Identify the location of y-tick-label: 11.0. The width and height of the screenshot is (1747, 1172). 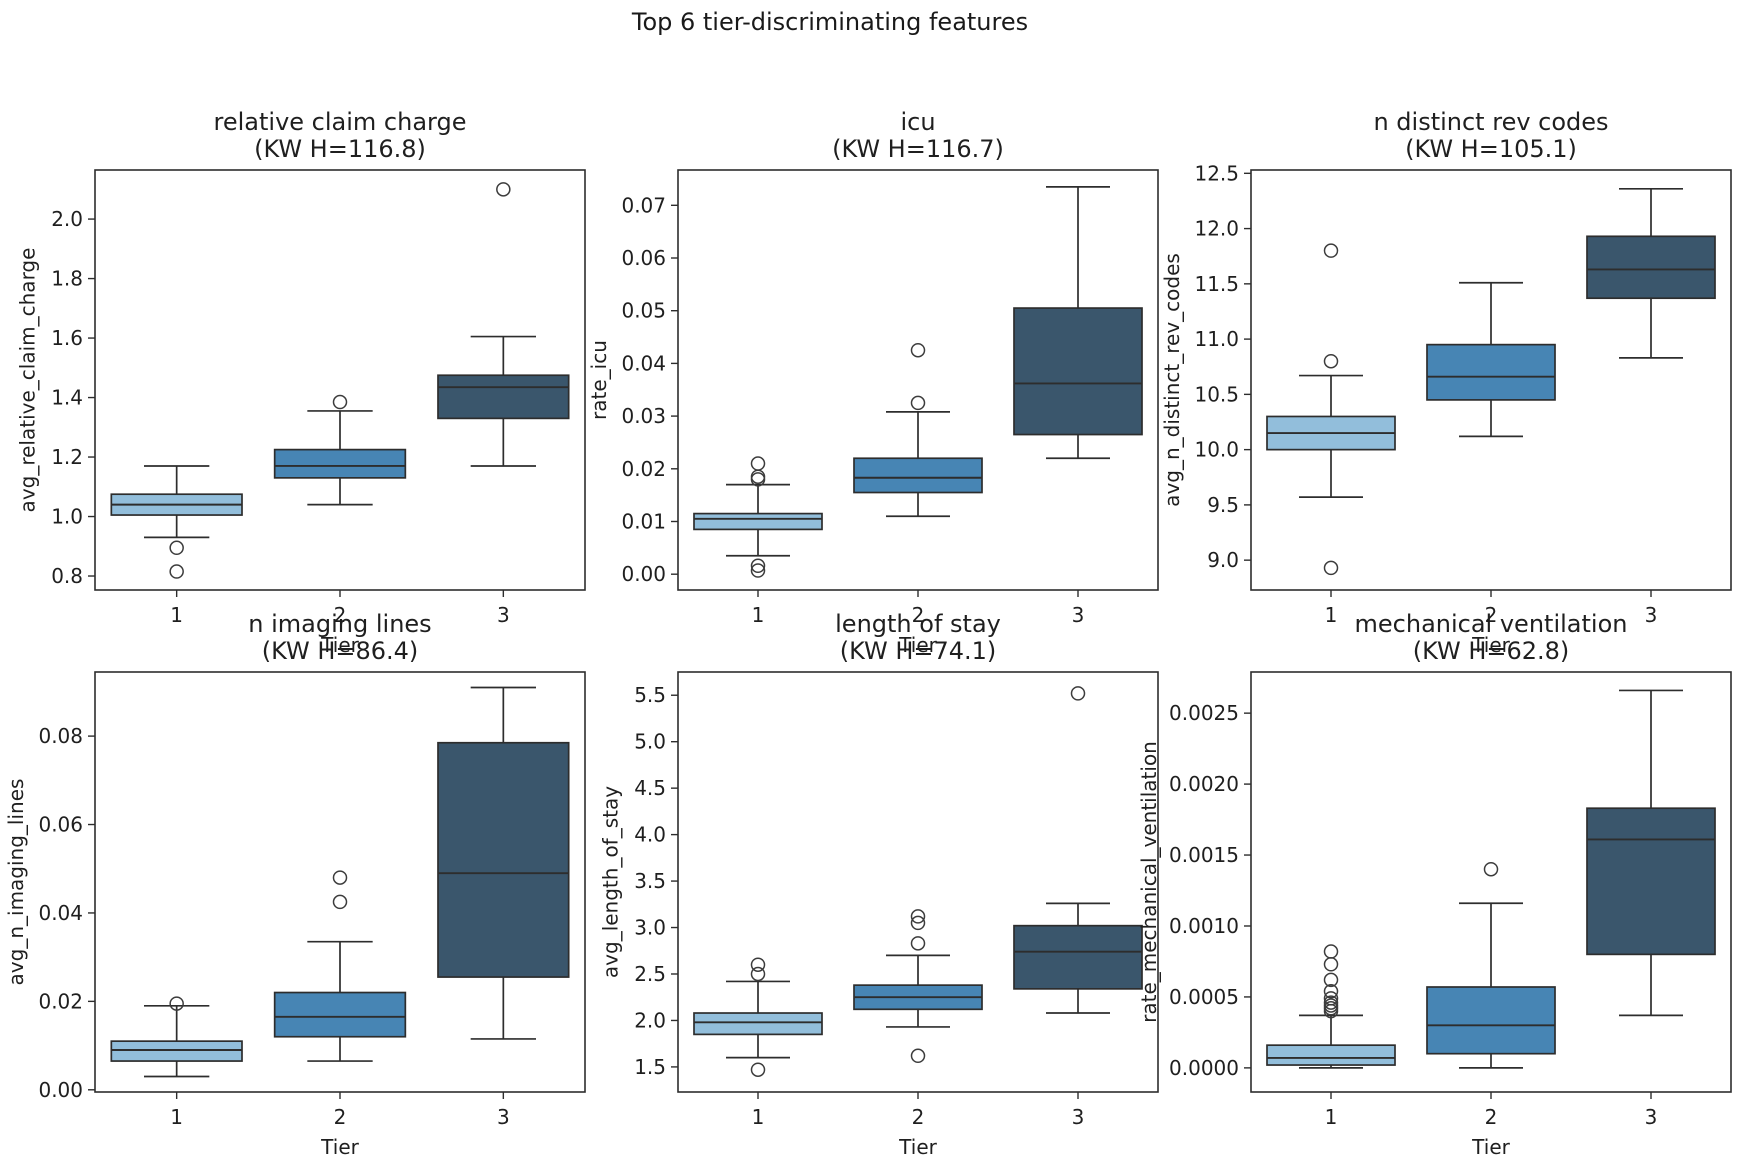
(1216, 339).